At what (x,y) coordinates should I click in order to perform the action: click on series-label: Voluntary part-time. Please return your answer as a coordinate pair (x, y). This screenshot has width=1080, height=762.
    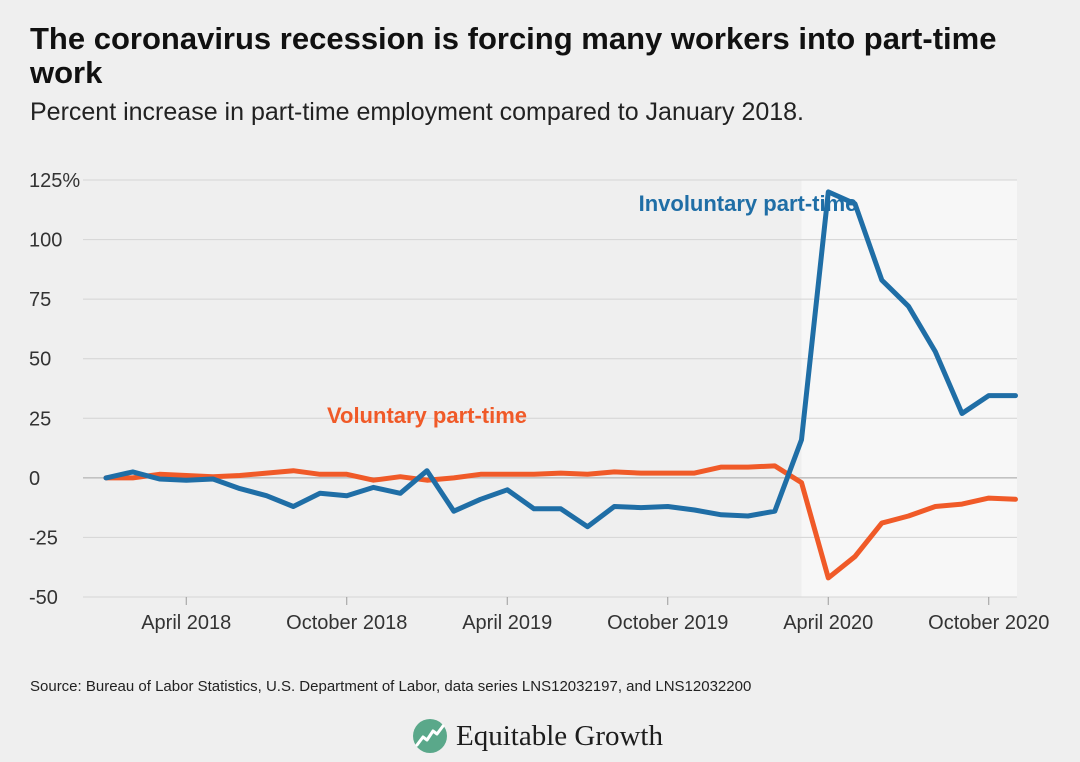
    Looking at the image, I should click on (427, 415).